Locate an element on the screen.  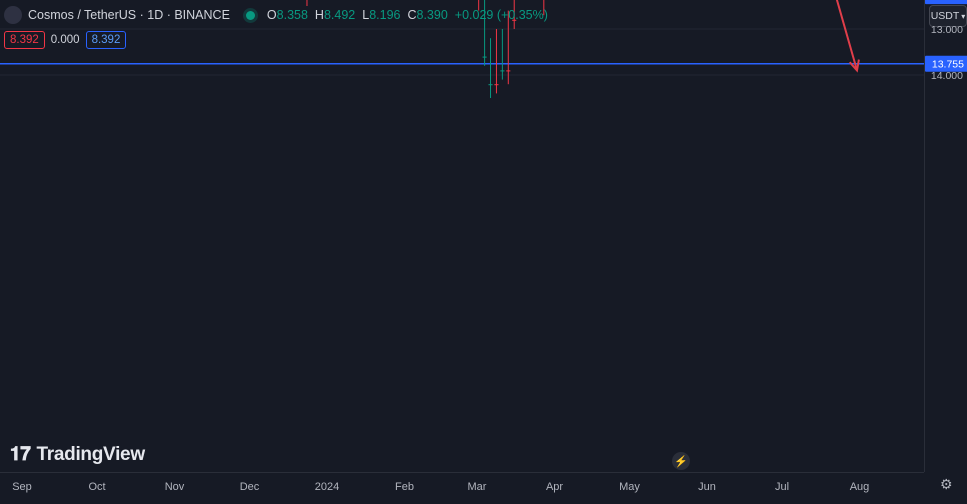
time-tick: May is located at coordinates (629, 487).